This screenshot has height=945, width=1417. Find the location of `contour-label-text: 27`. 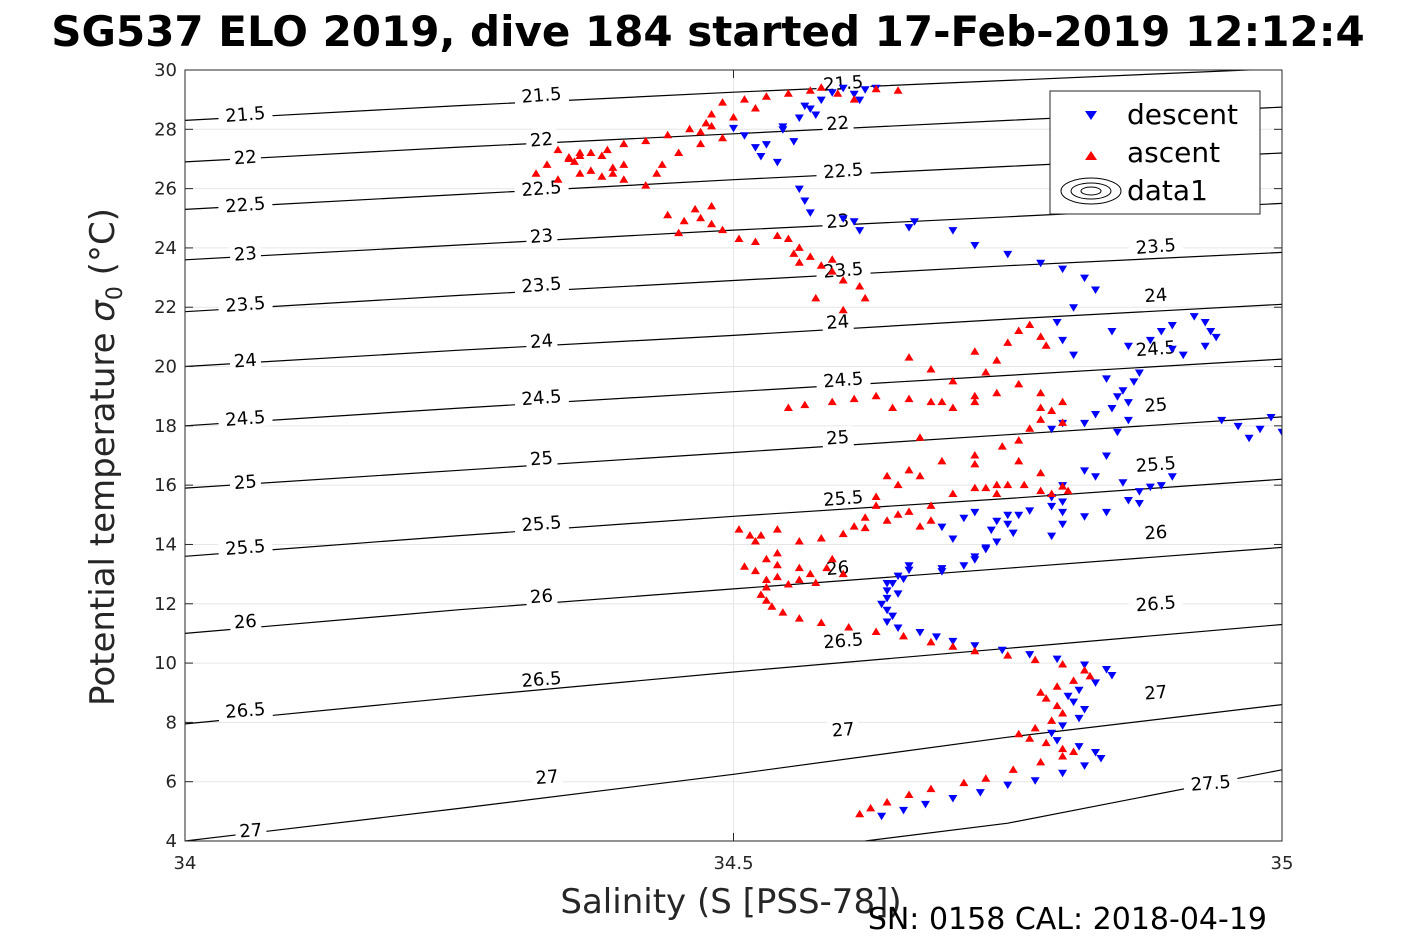

contour-label-text: 27 is located at coordinates (547, 777).